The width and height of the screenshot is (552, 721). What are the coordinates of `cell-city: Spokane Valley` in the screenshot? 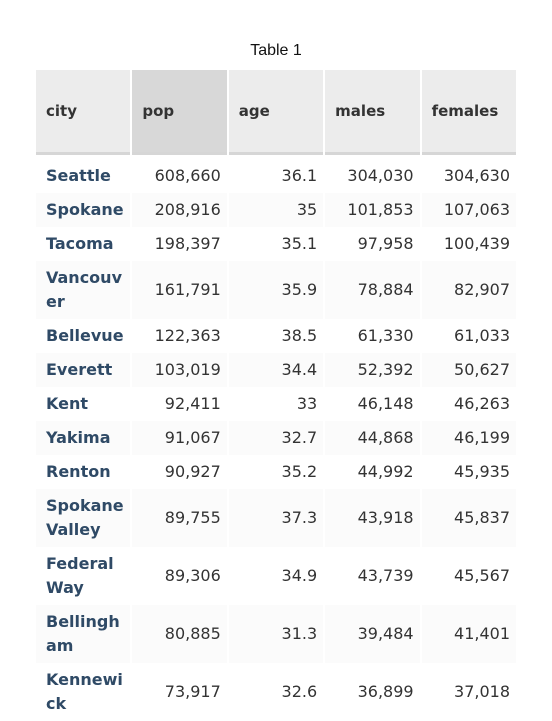 It's located at (83, 518).